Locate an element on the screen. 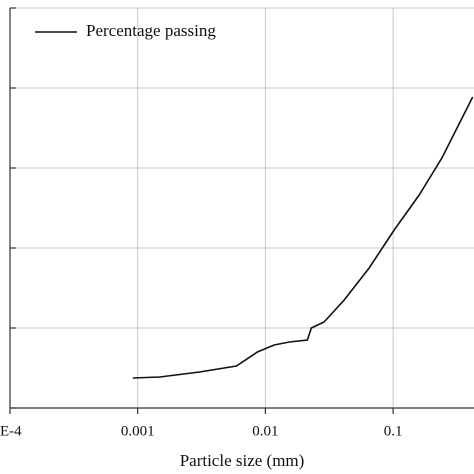 The width and height of the screenshot is (474, 474). x-axis-label: Particle size (mm) is located at coordinates (242, 460).